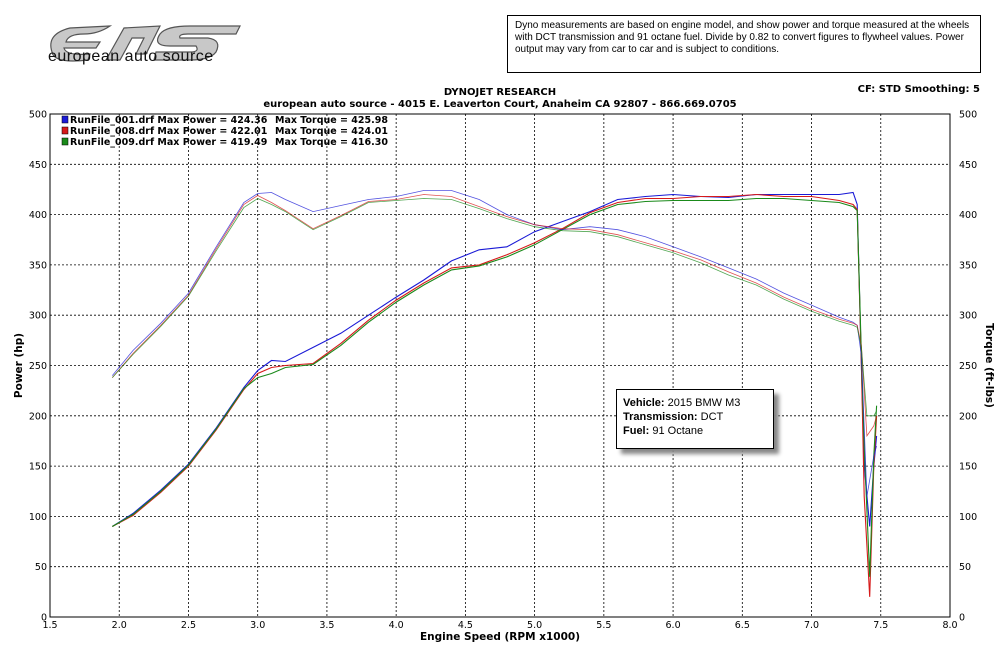  What do you see at coordinates (331, 142) in the screenshot?
I see `legend-max-torque: Max Torque = 416.30` at bounding box center [331, 142].